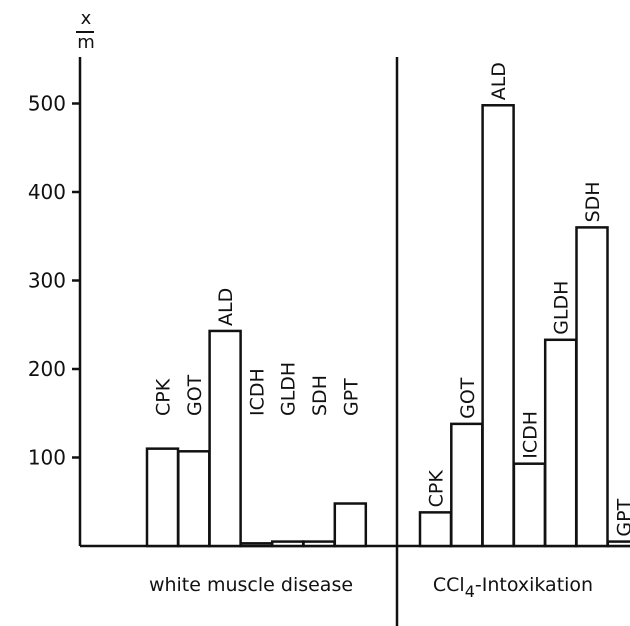  Describe the element at coordinates (534, 585) in the screenshot. I see `group-label-ccl4-rest: -Intoxikation` at that location.